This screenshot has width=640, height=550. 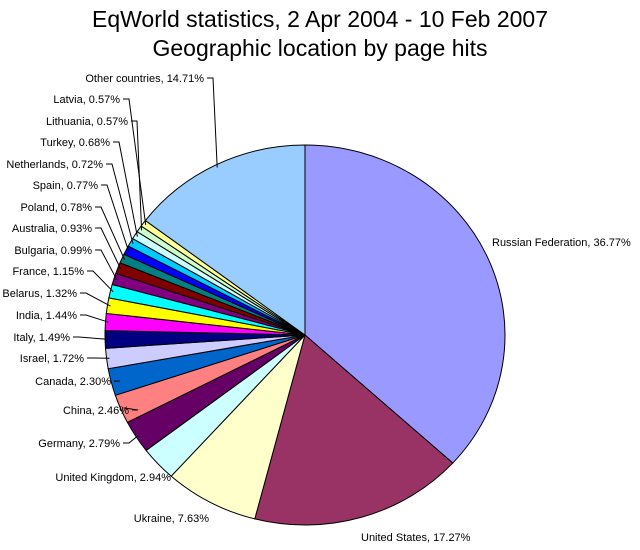 I want to click on slice-label: Italy, 1.49%, so click(x=41, y=338).